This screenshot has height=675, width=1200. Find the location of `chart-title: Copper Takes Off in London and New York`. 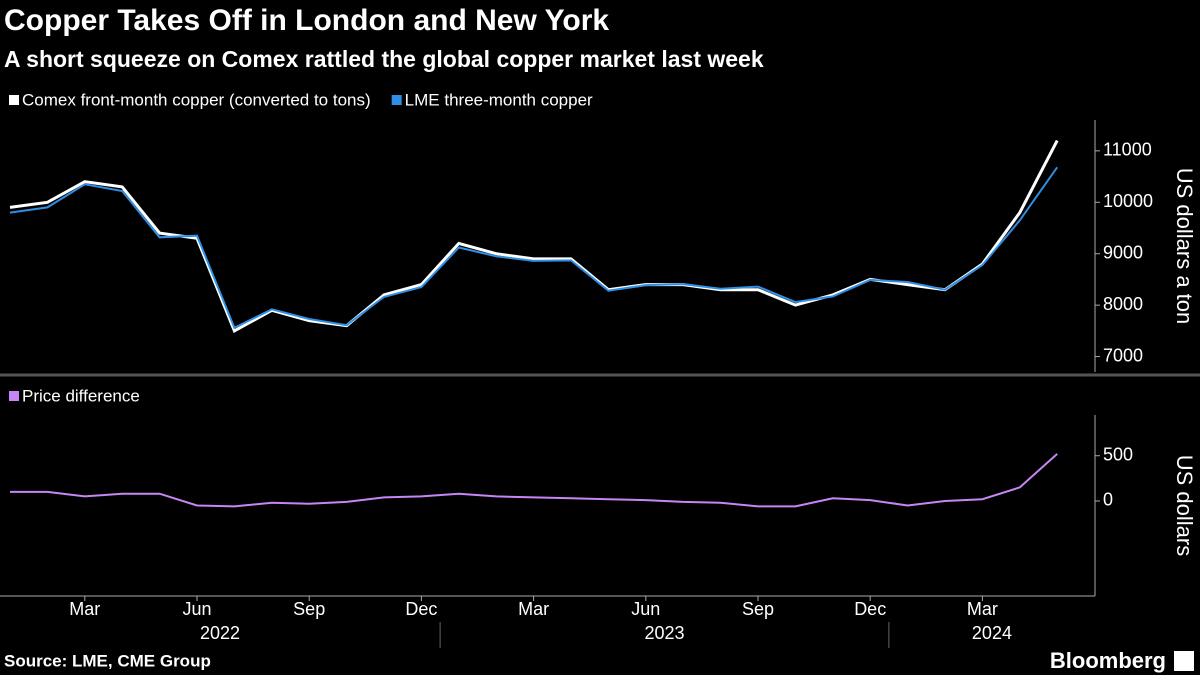

chart-title: Copper Takes Off in London and New York is located at coordinates (306, 20).